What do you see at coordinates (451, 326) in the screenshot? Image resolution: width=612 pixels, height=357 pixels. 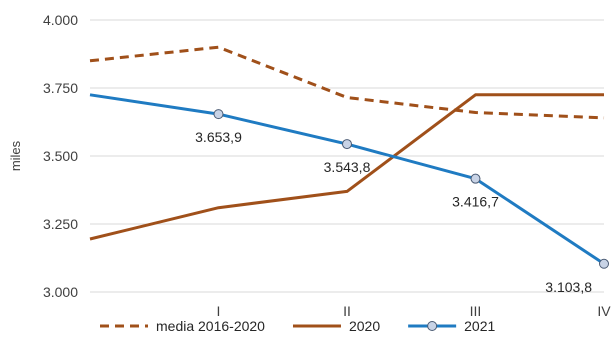 I see `legend-item: 2021` at bounding box center [451, 326].